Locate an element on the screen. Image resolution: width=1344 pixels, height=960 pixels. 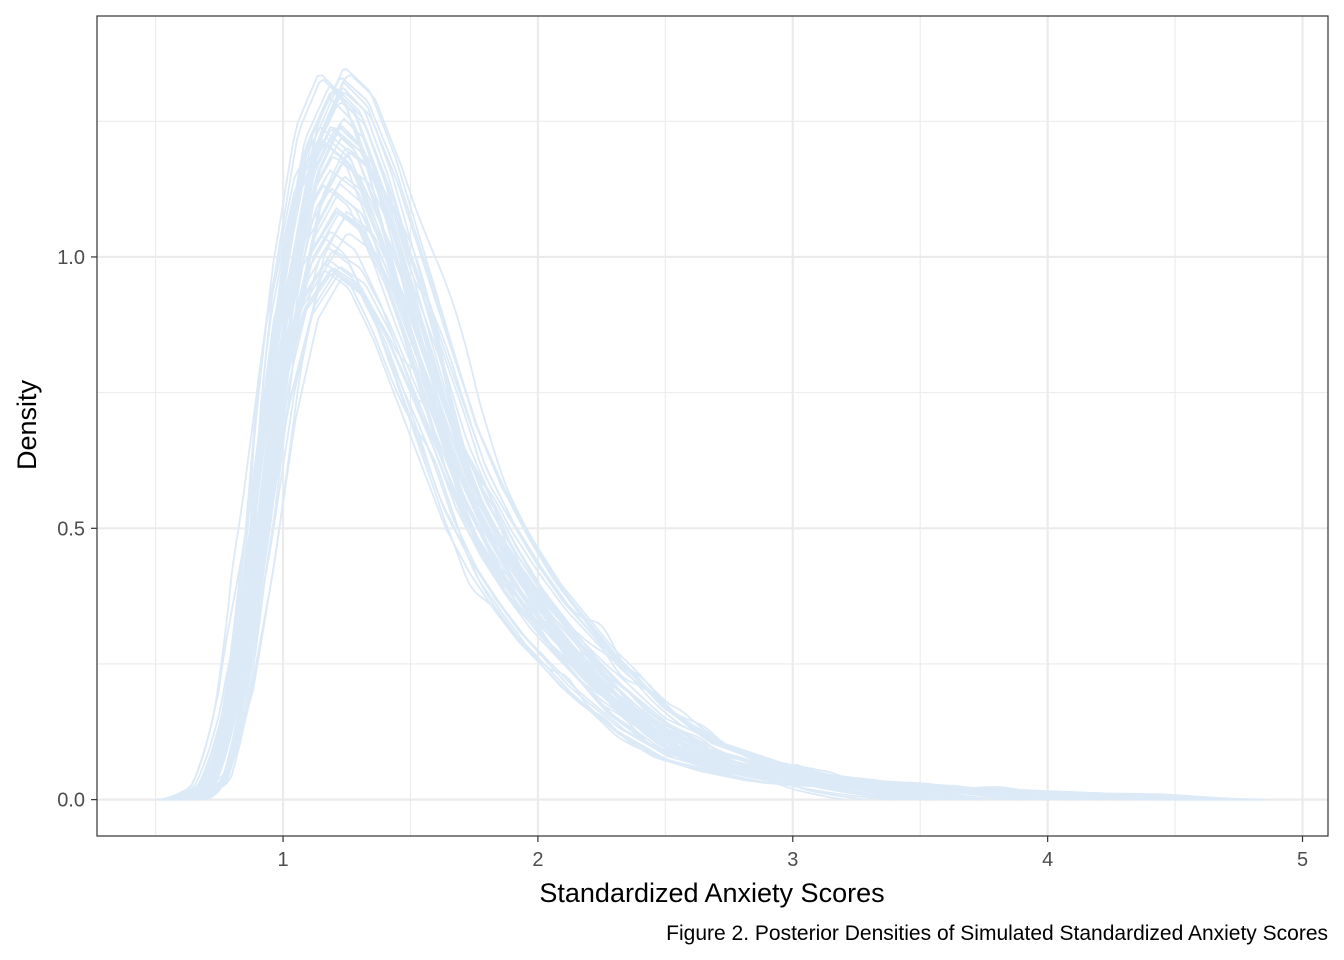
y-tick-label: 1.0 is located at coordinates (71, 258).